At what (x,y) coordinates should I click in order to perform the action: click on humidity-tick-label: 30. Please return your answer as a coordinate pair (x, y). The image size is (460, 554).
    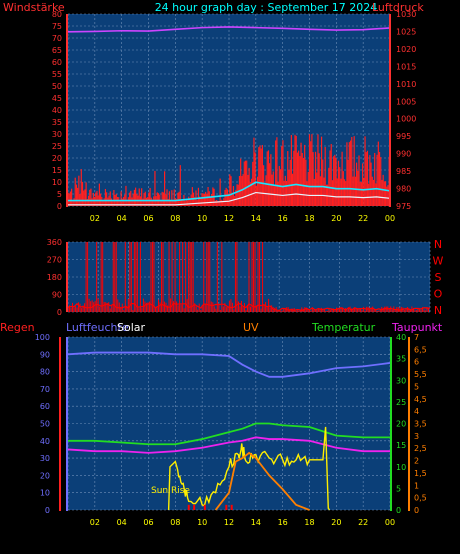
    Looking at the image, I should click on (45, 458).